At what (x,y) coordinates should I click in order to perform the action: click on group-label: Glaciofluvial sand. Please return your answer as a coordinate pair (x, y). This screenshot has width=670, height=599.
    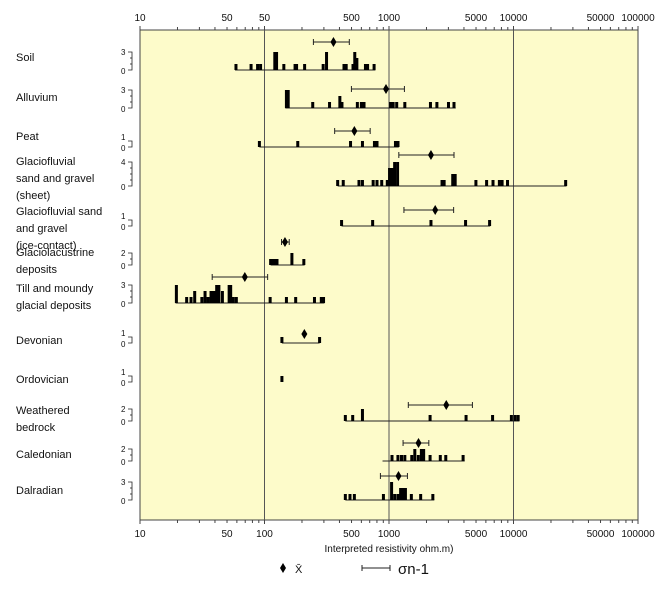
    Looking at the image, I should click on (59, 212).